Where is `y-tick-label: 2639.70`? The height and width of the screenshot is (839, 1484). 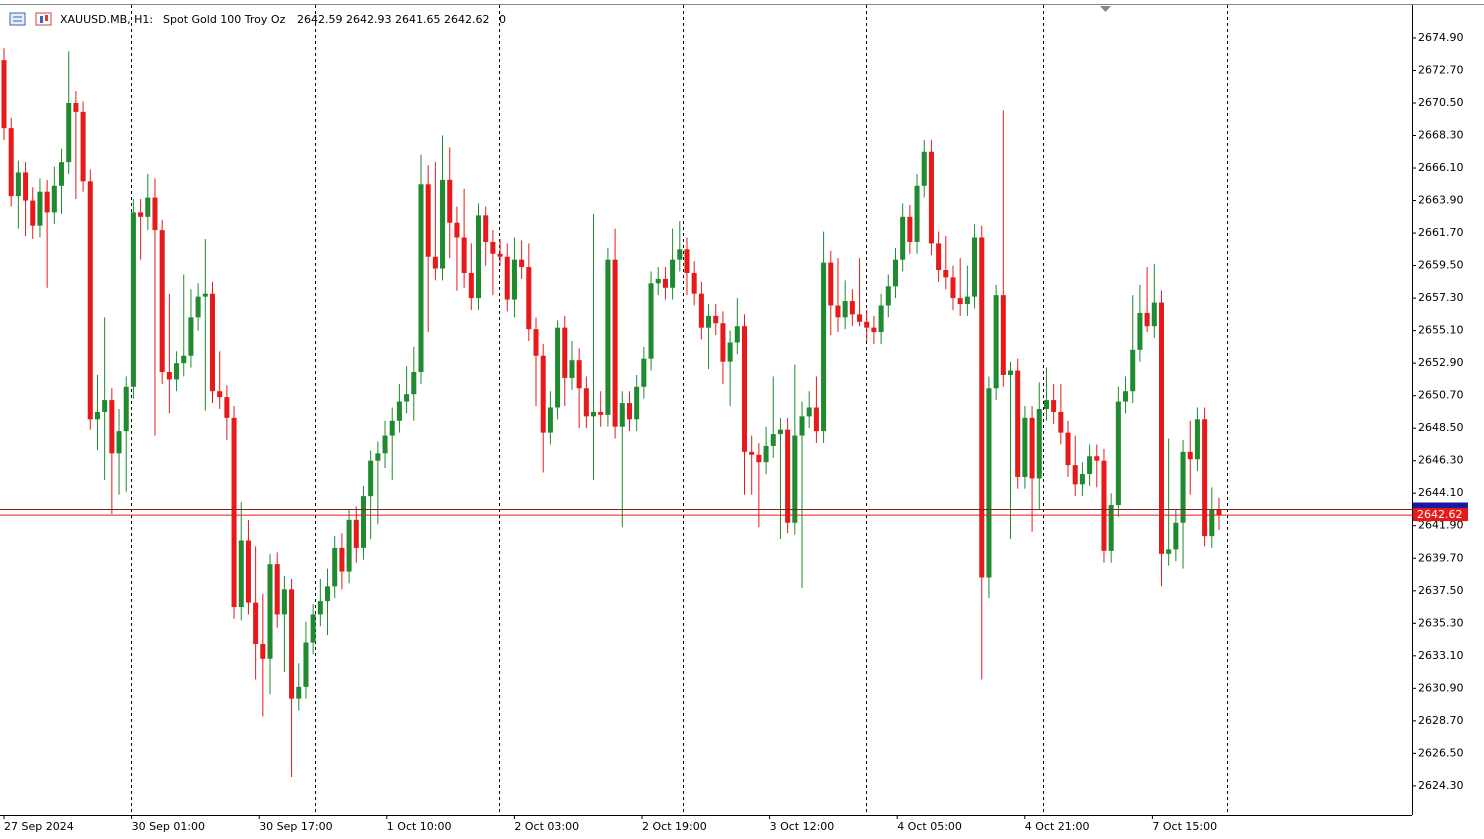
y-tick-label: 2639.70 is located at coordinates (1441, 557).